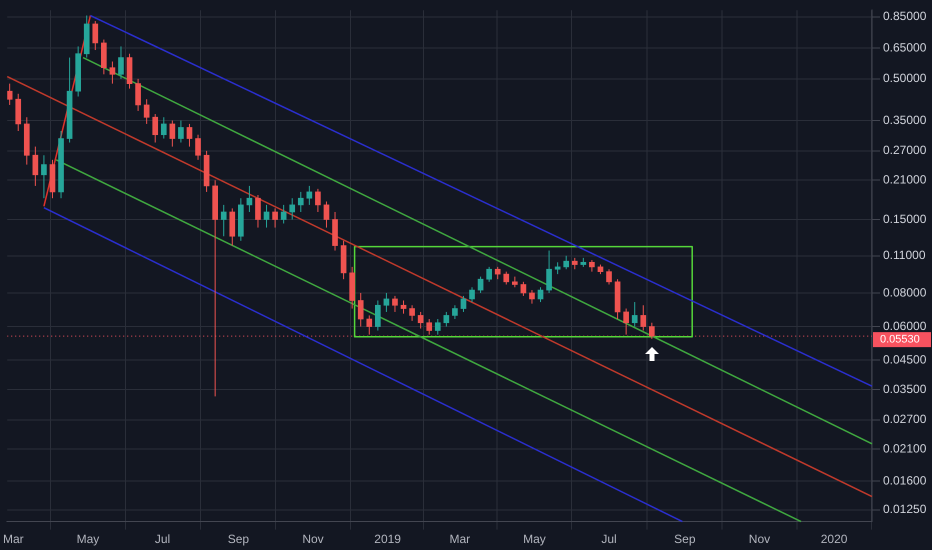 The height and width of the screenshot is (550, 932). What do you see at coordinates (904, 255) in the screenshot?
I see `y-tick-label: 0.11000` at bounding box center [904, 255].